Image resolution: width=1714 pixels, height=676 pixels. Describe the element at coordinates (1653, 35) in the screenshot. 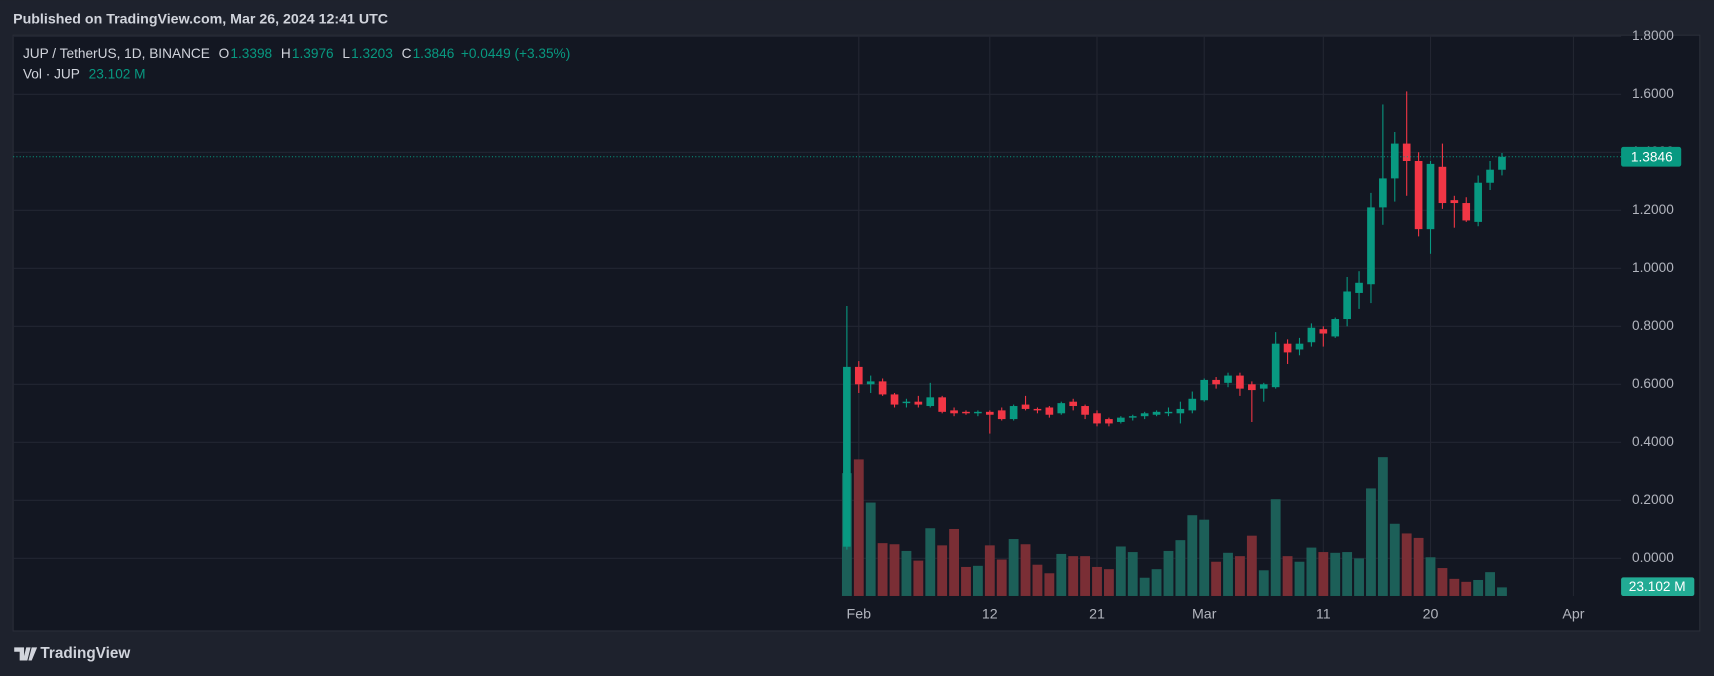

I see `y-tick-label: 1.8000` at that location.